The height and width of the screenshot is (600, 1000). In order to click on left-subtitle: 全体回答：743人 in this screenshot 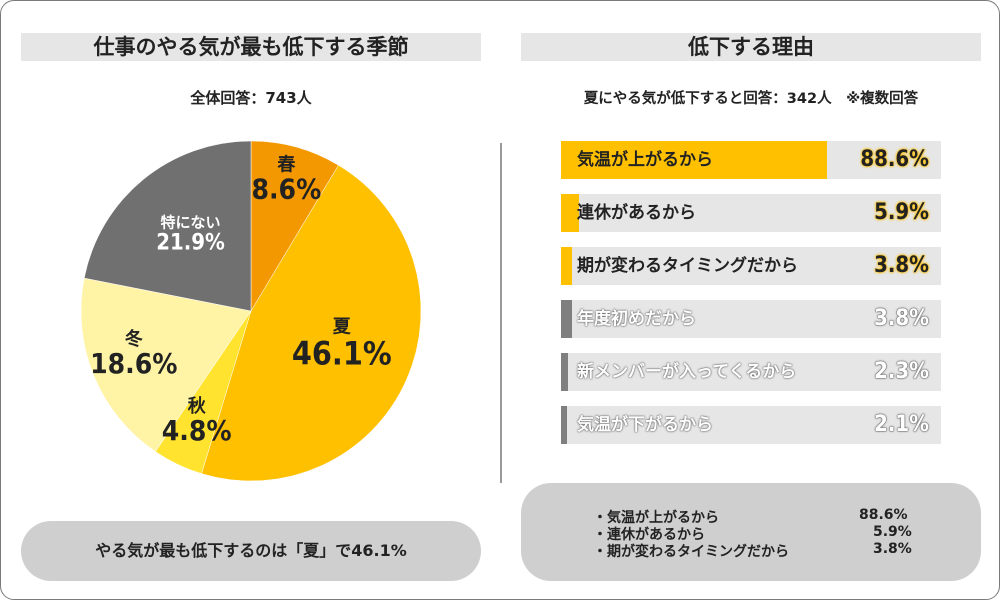, I will do `click(251, 98)`.